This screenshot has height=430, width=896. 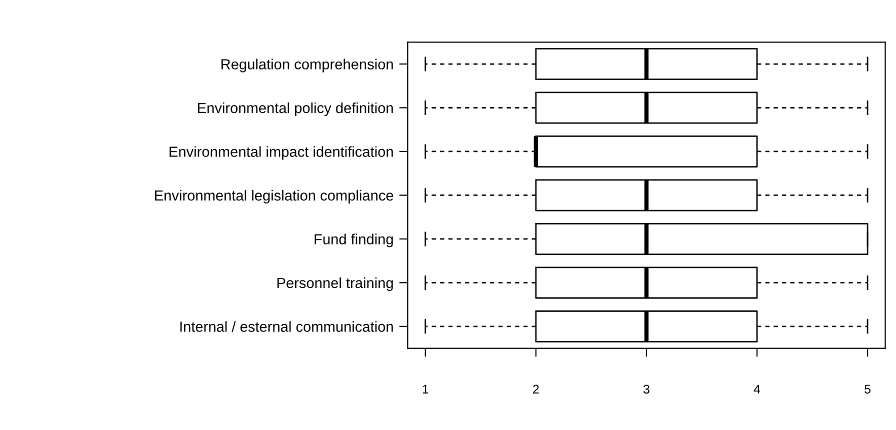 What do you see at coordinates (425, 389) in the screenshot?
I see `x-tick-label: 1` at bounding box center [425, 389].